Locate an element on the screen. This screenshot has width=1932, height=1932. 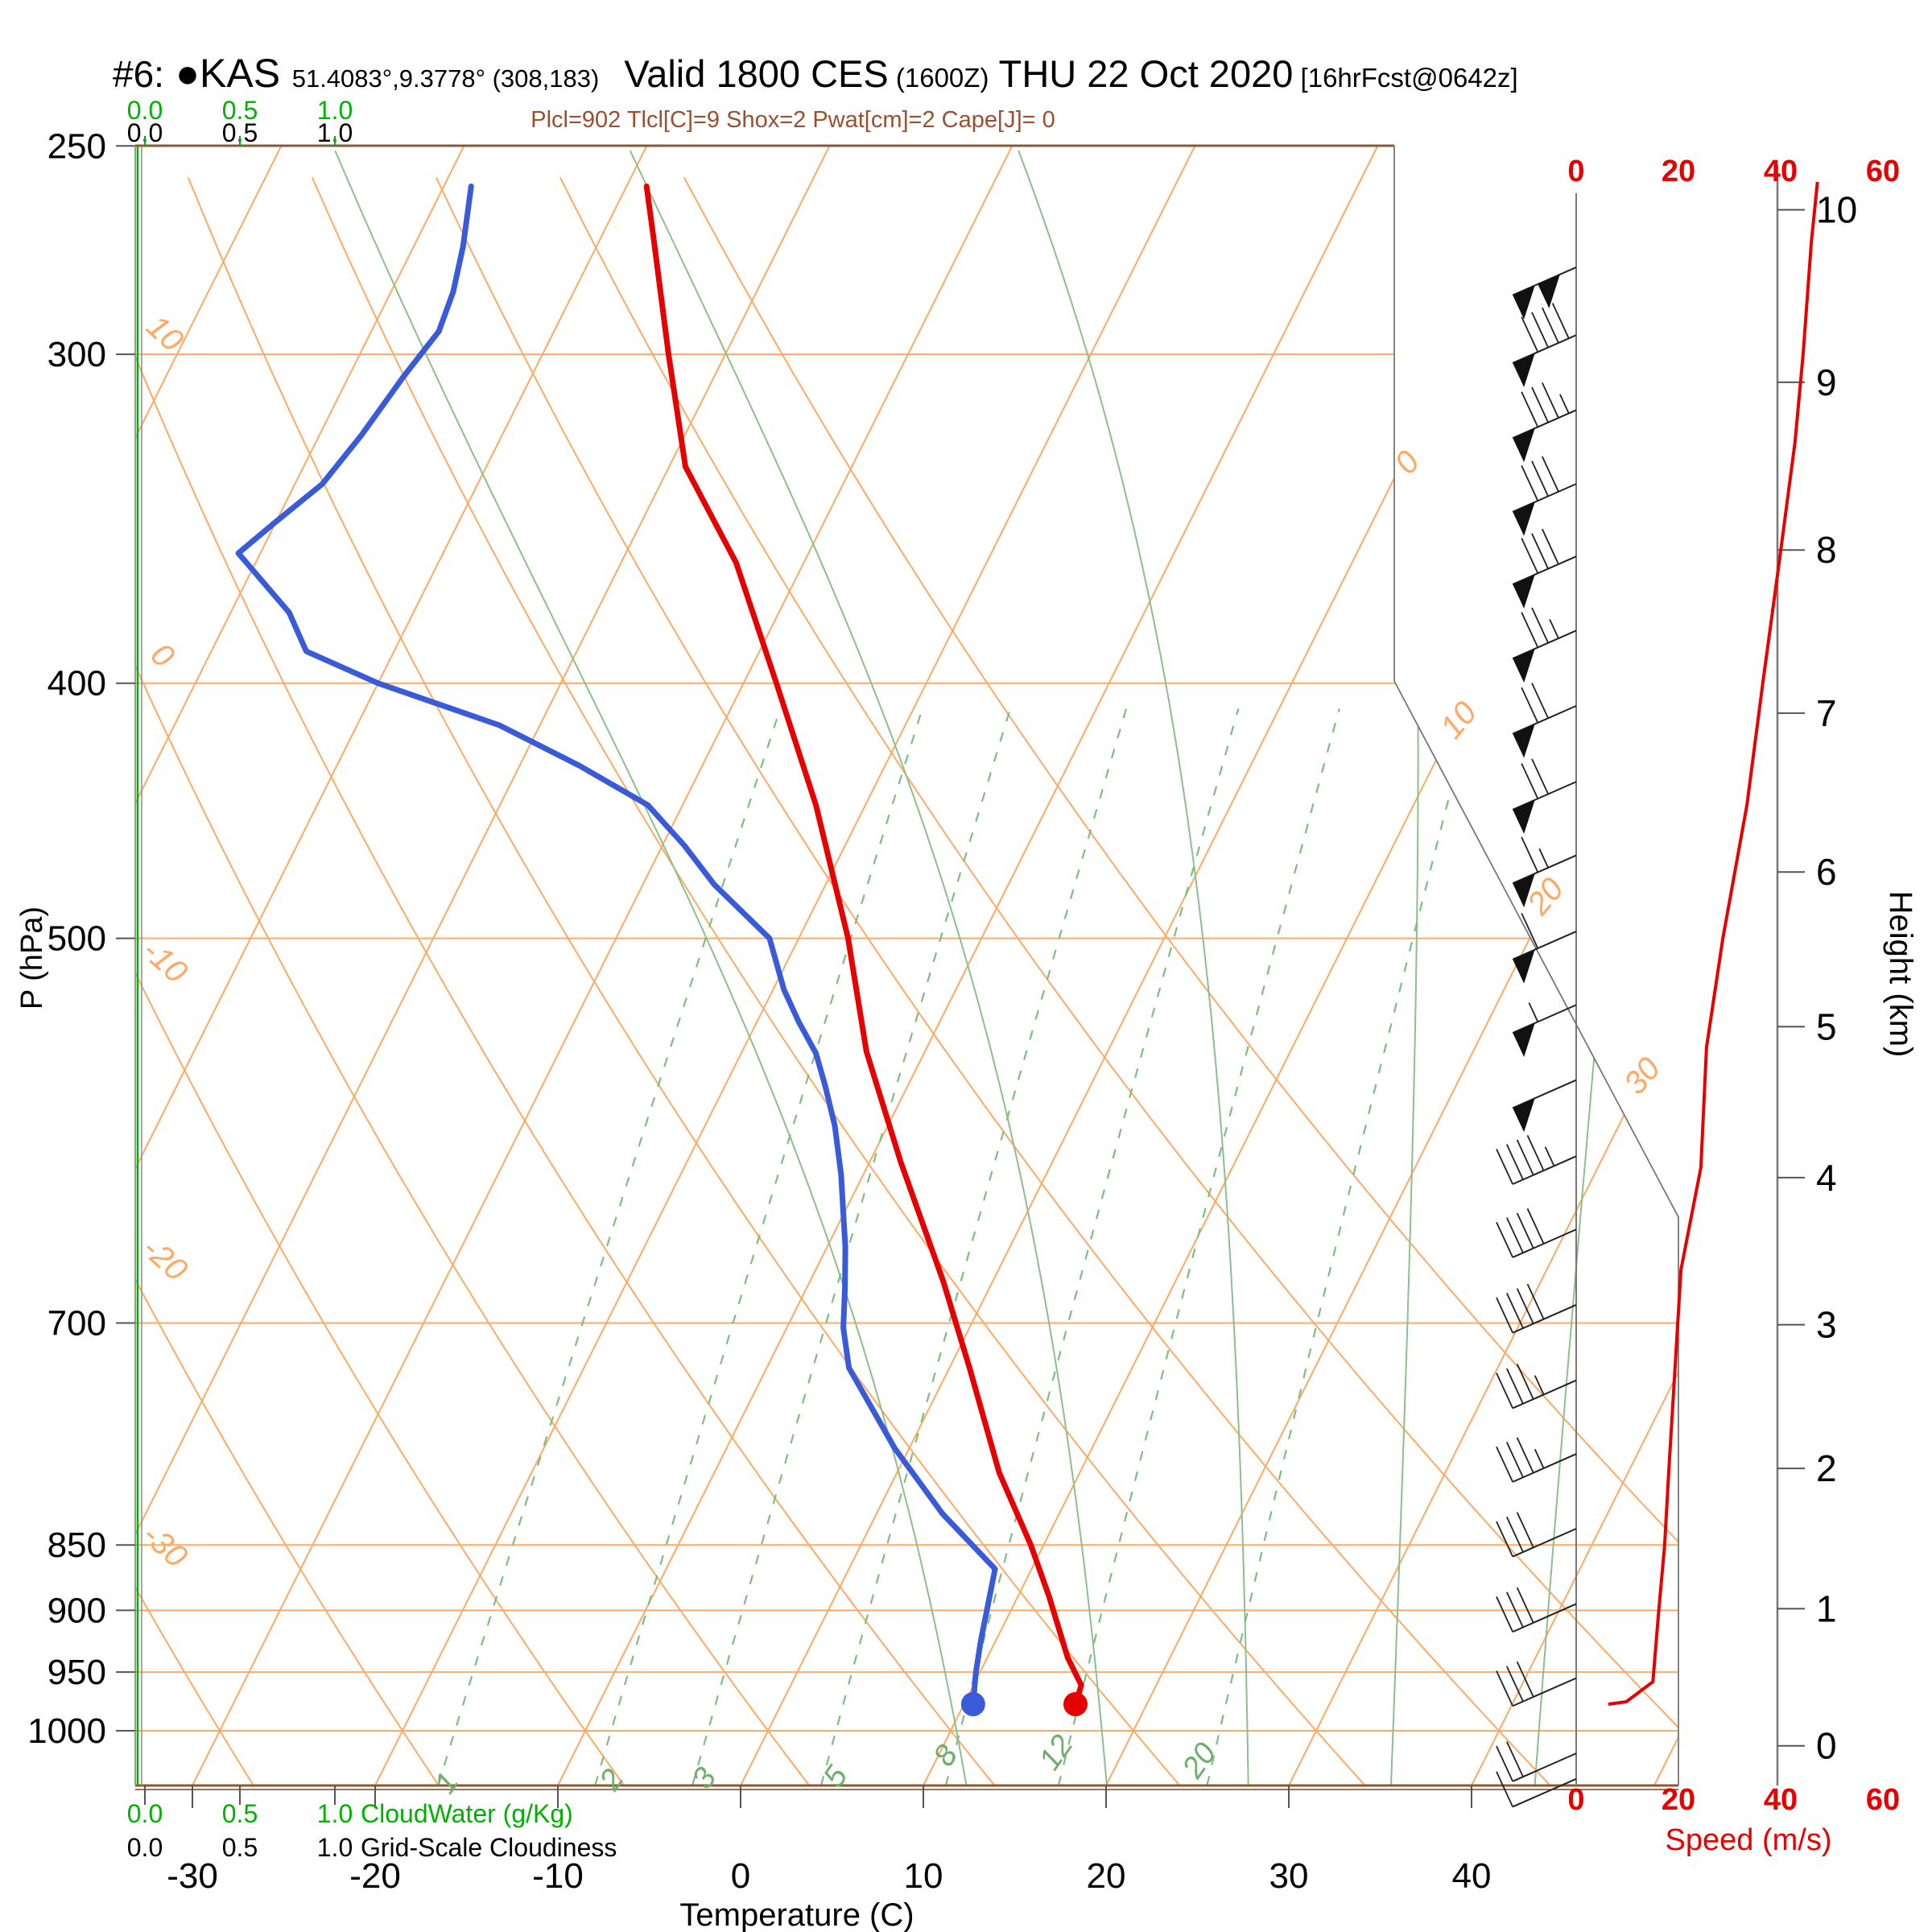
svg-text: 6 is located at coordinates (1826, 872).